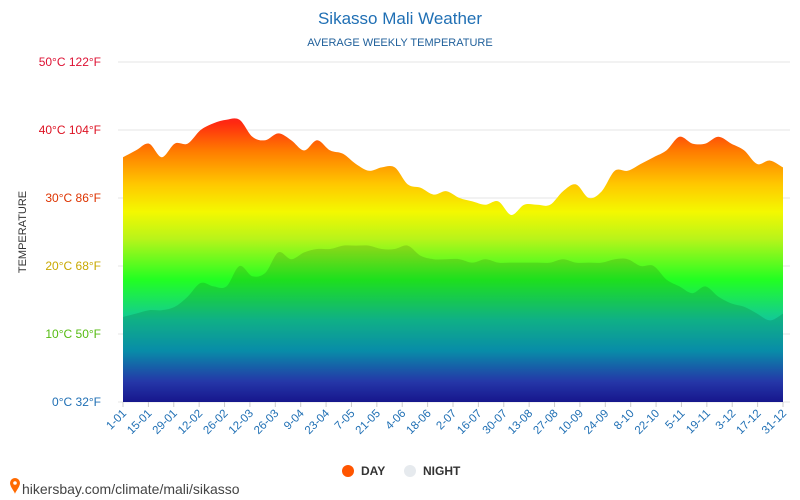 The image size is (800, 500). I want to click on y-tick-label: 20°C 68°F, so click(73, 266).